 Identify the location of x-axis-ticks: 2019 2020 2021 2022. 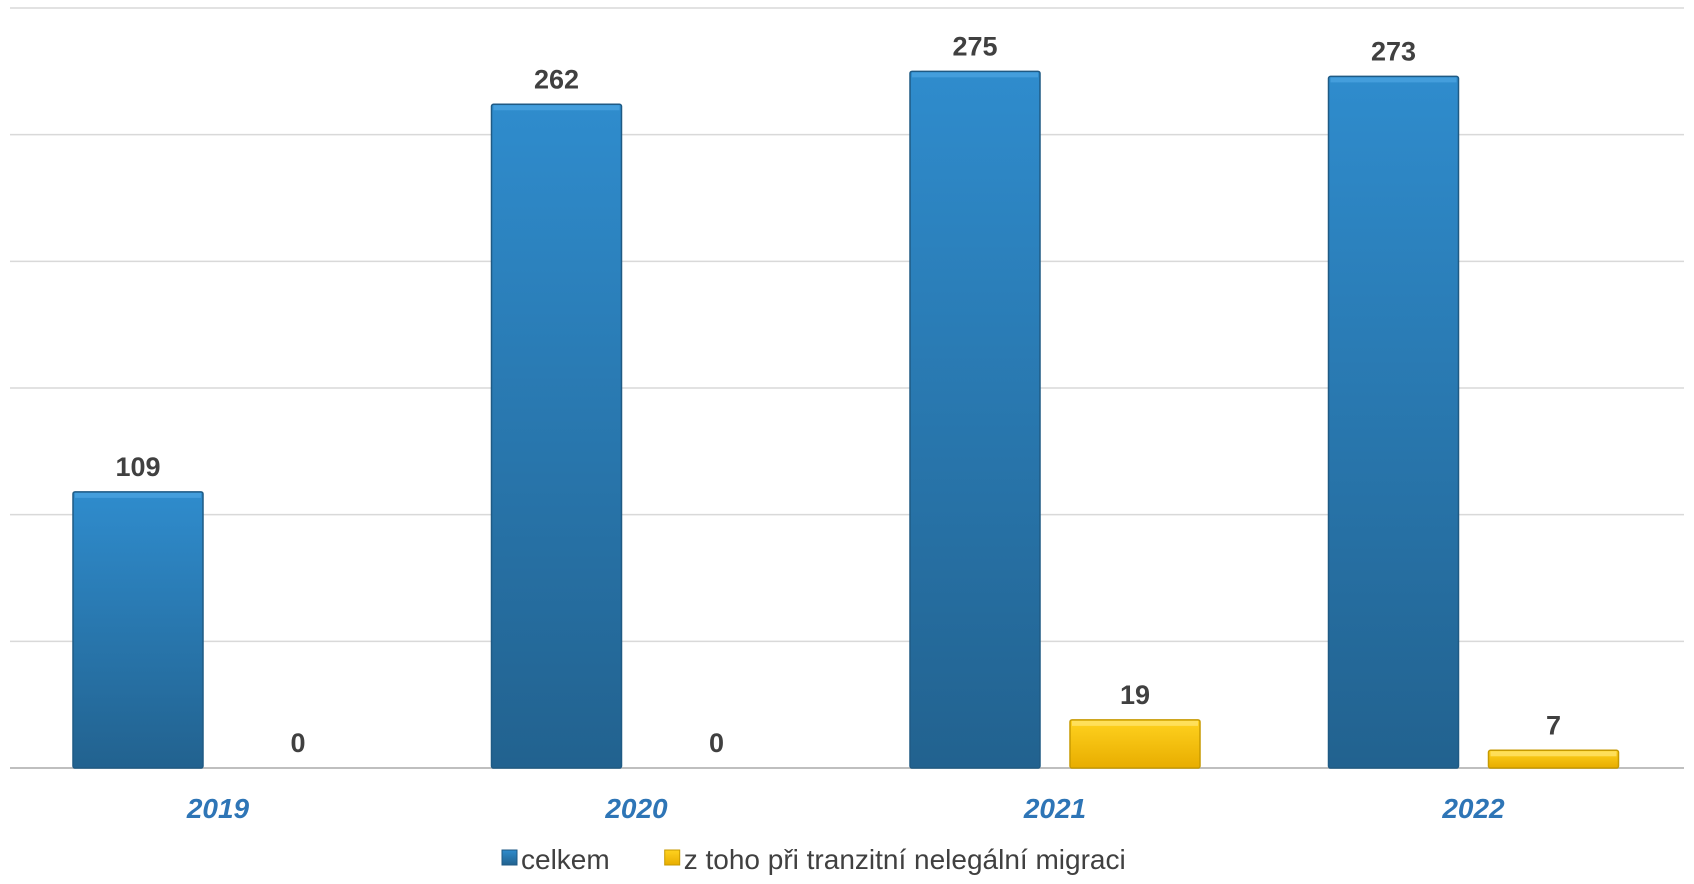
(845, 808).